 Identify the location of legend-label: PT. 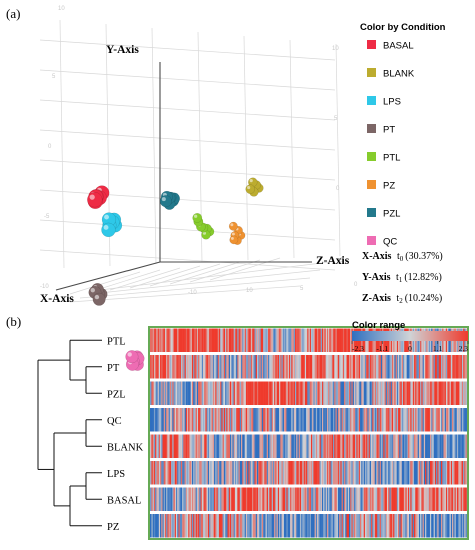
(389, 130).